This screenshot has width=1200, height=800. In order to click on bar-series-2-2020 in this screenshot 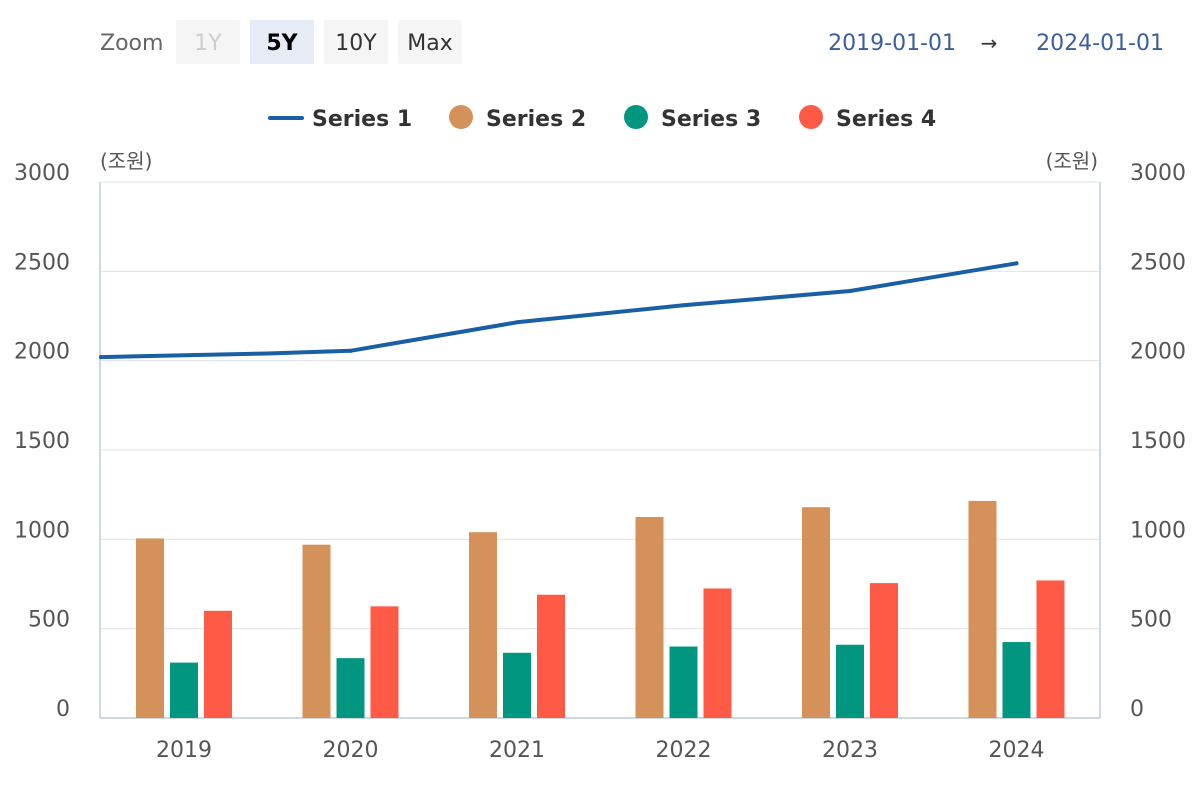, I will do `click(316, 631)`.